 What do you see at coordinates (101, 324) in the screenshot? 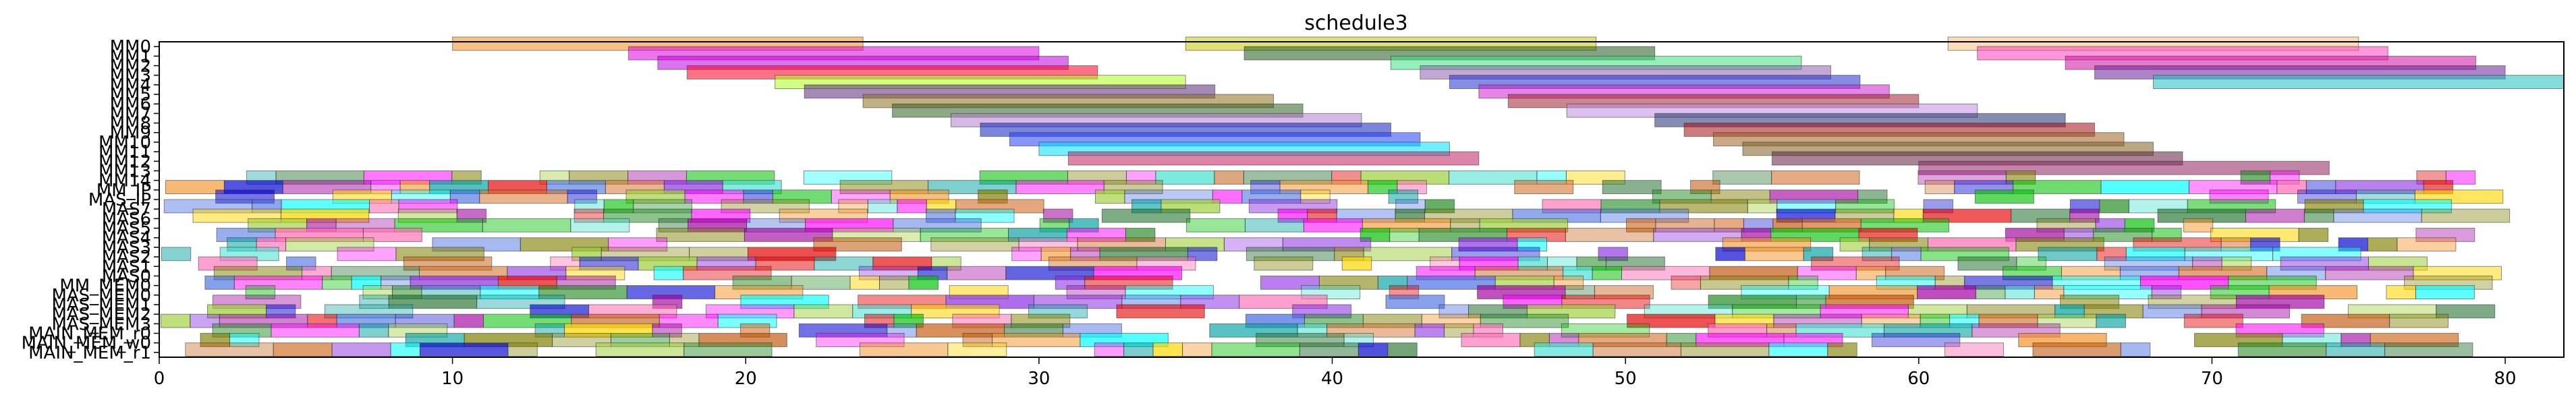
I see `y-tick-label: MAS_MEM3` at bounding box center [101, 324].